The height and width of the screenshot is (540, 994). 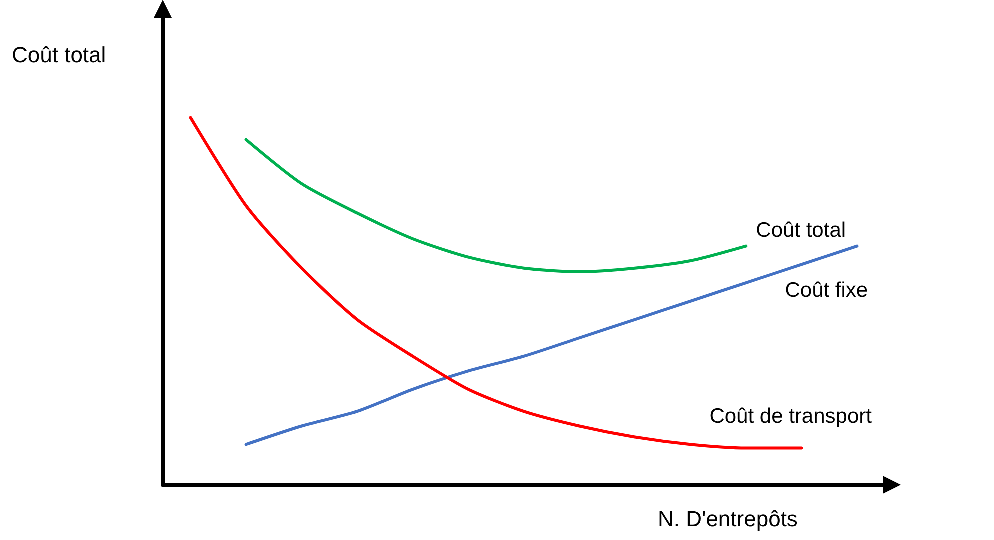 I want to click on y-axis-title: Coût total, so click(x=59, y=55).